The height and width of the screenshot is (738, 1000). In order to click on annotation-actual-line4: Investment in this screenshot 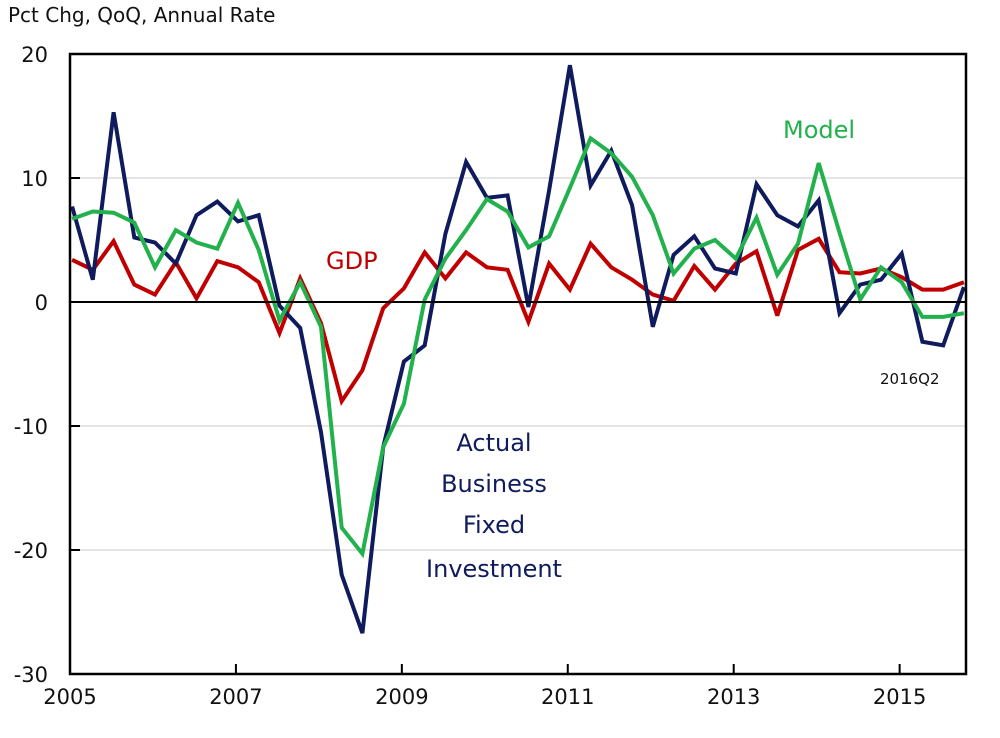, I will do `click(494, 569)`.